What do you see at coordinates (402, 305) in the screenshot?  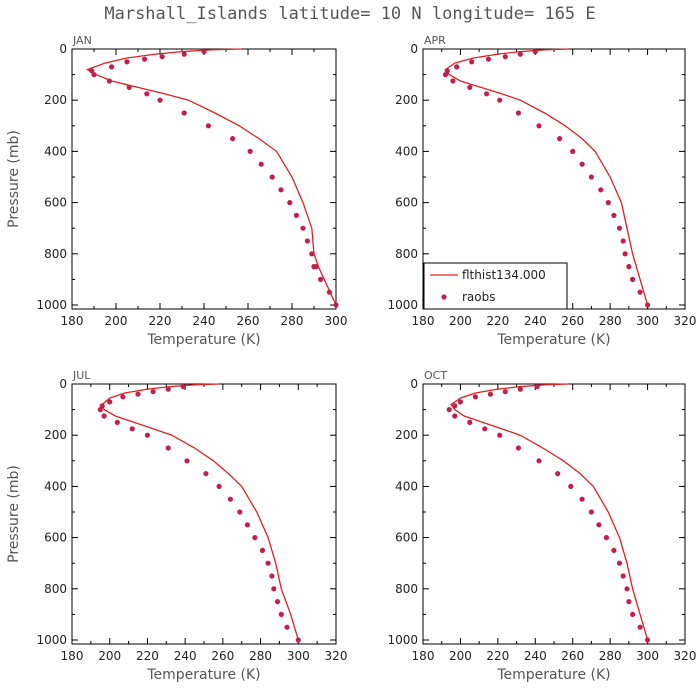 I see `apr-y-tick-label: 1000` at bounding box center [402, 305].